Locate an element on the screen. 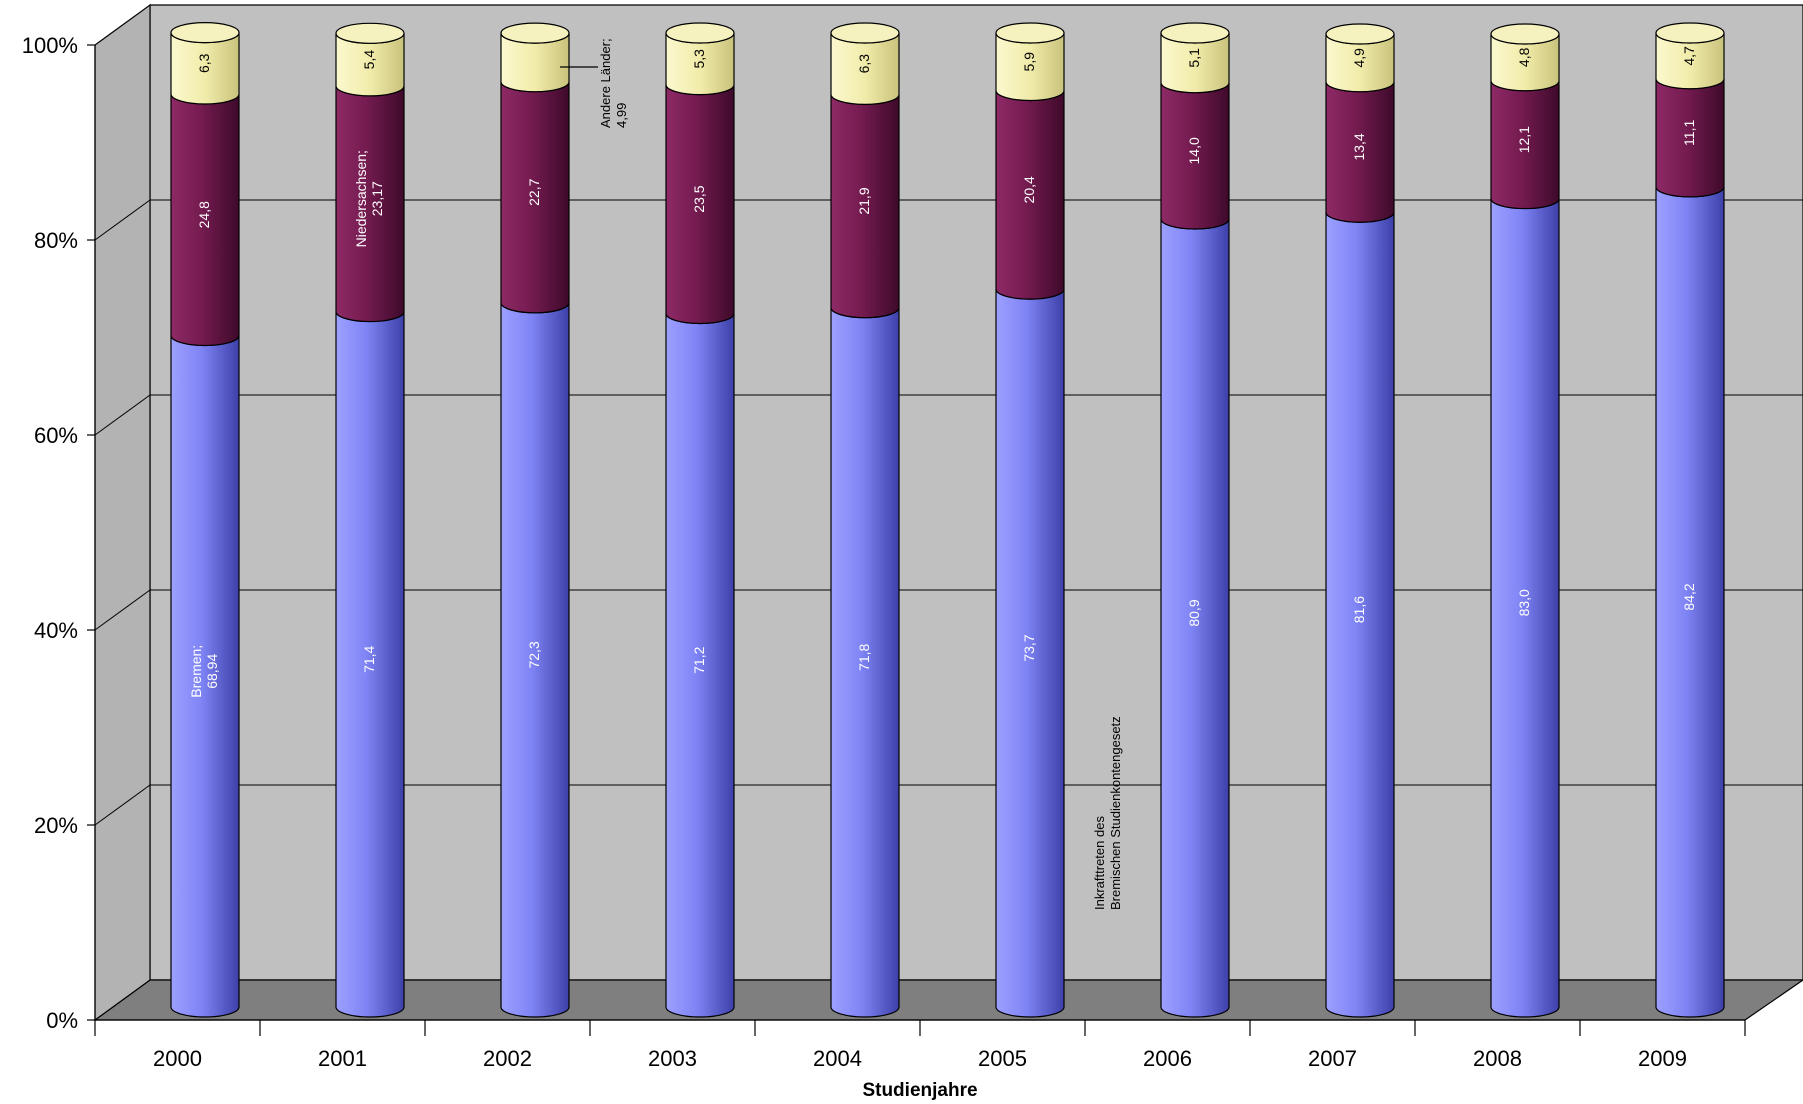  bar-stack-2007: 81,6 13,4 4,9 is located at coordinates (1360, 520).